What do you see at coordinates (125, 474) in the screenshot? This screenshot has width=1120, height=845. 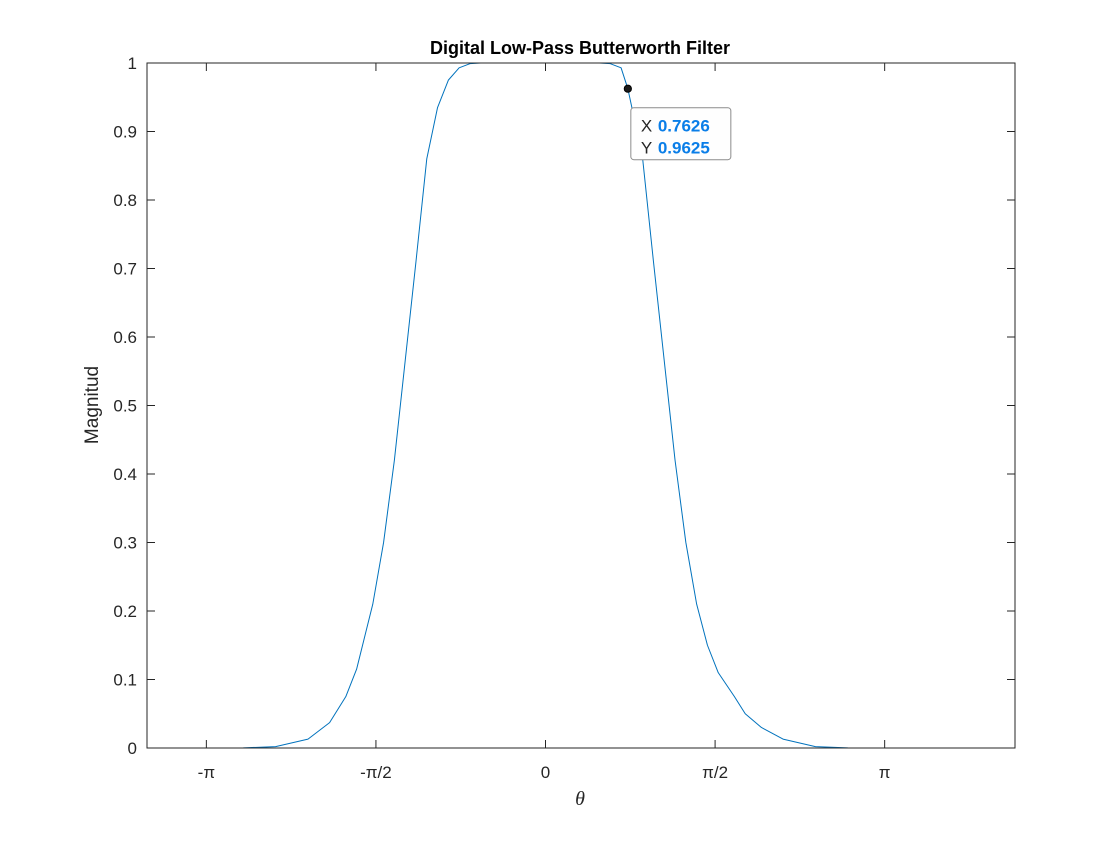 I see `y-tick-label: 0.4` at bounding box center [125, 474].